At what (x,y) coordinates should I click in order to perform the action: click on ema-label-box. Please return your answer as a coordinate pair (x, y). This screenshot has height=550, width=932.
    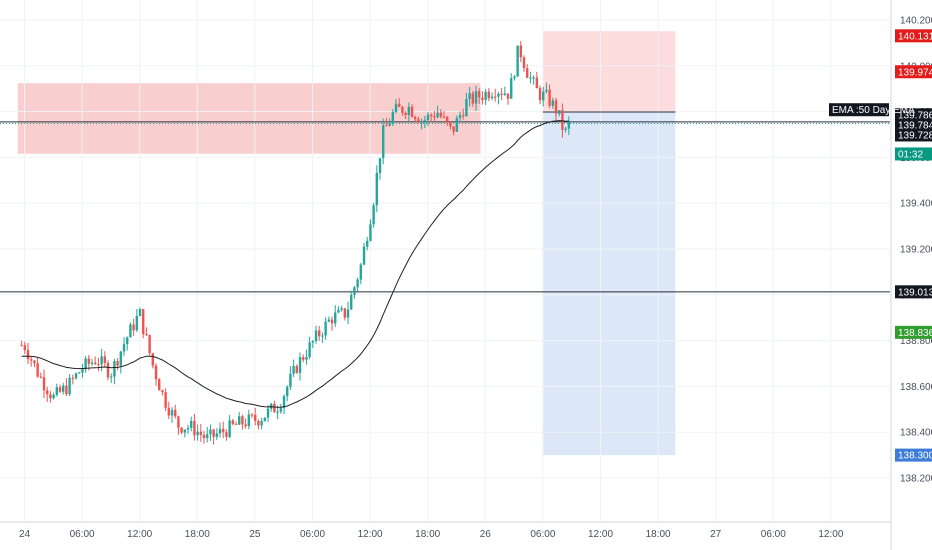
    Looking at the image, I should click on (859, 110).